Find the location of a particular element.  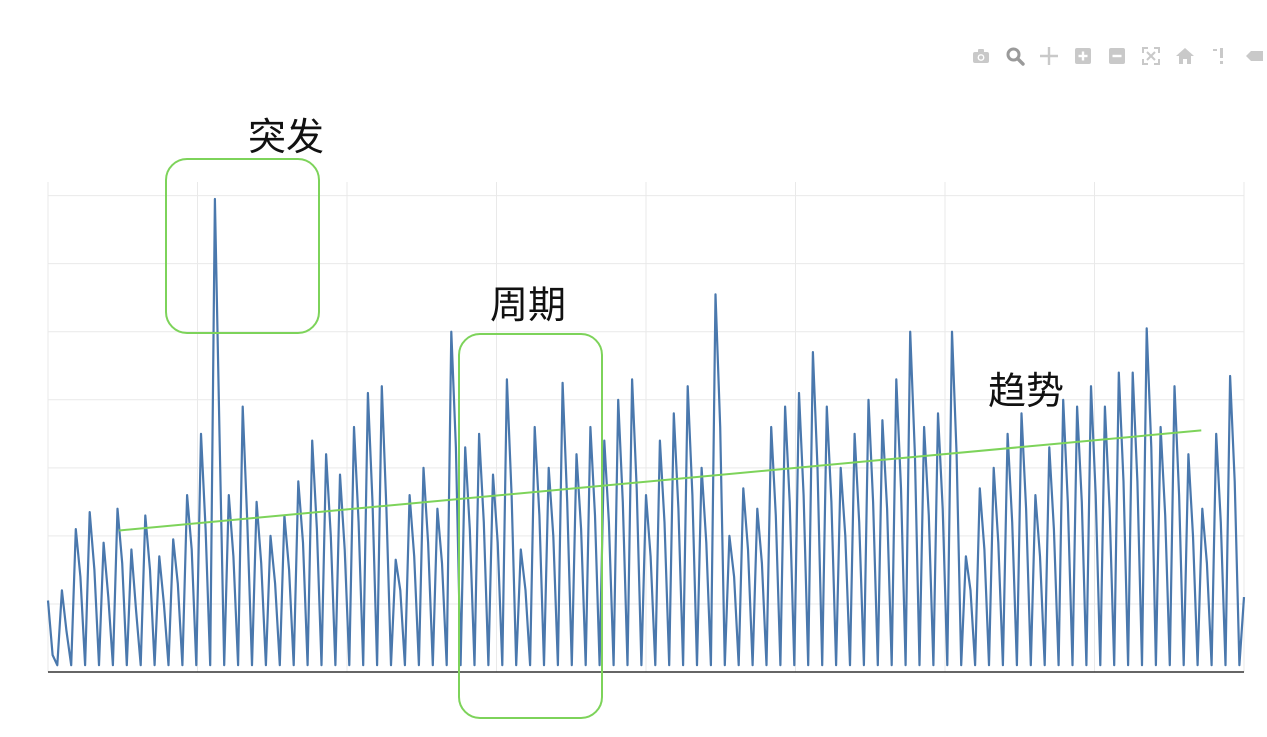

trend-line is located at coordinates (660, 480).